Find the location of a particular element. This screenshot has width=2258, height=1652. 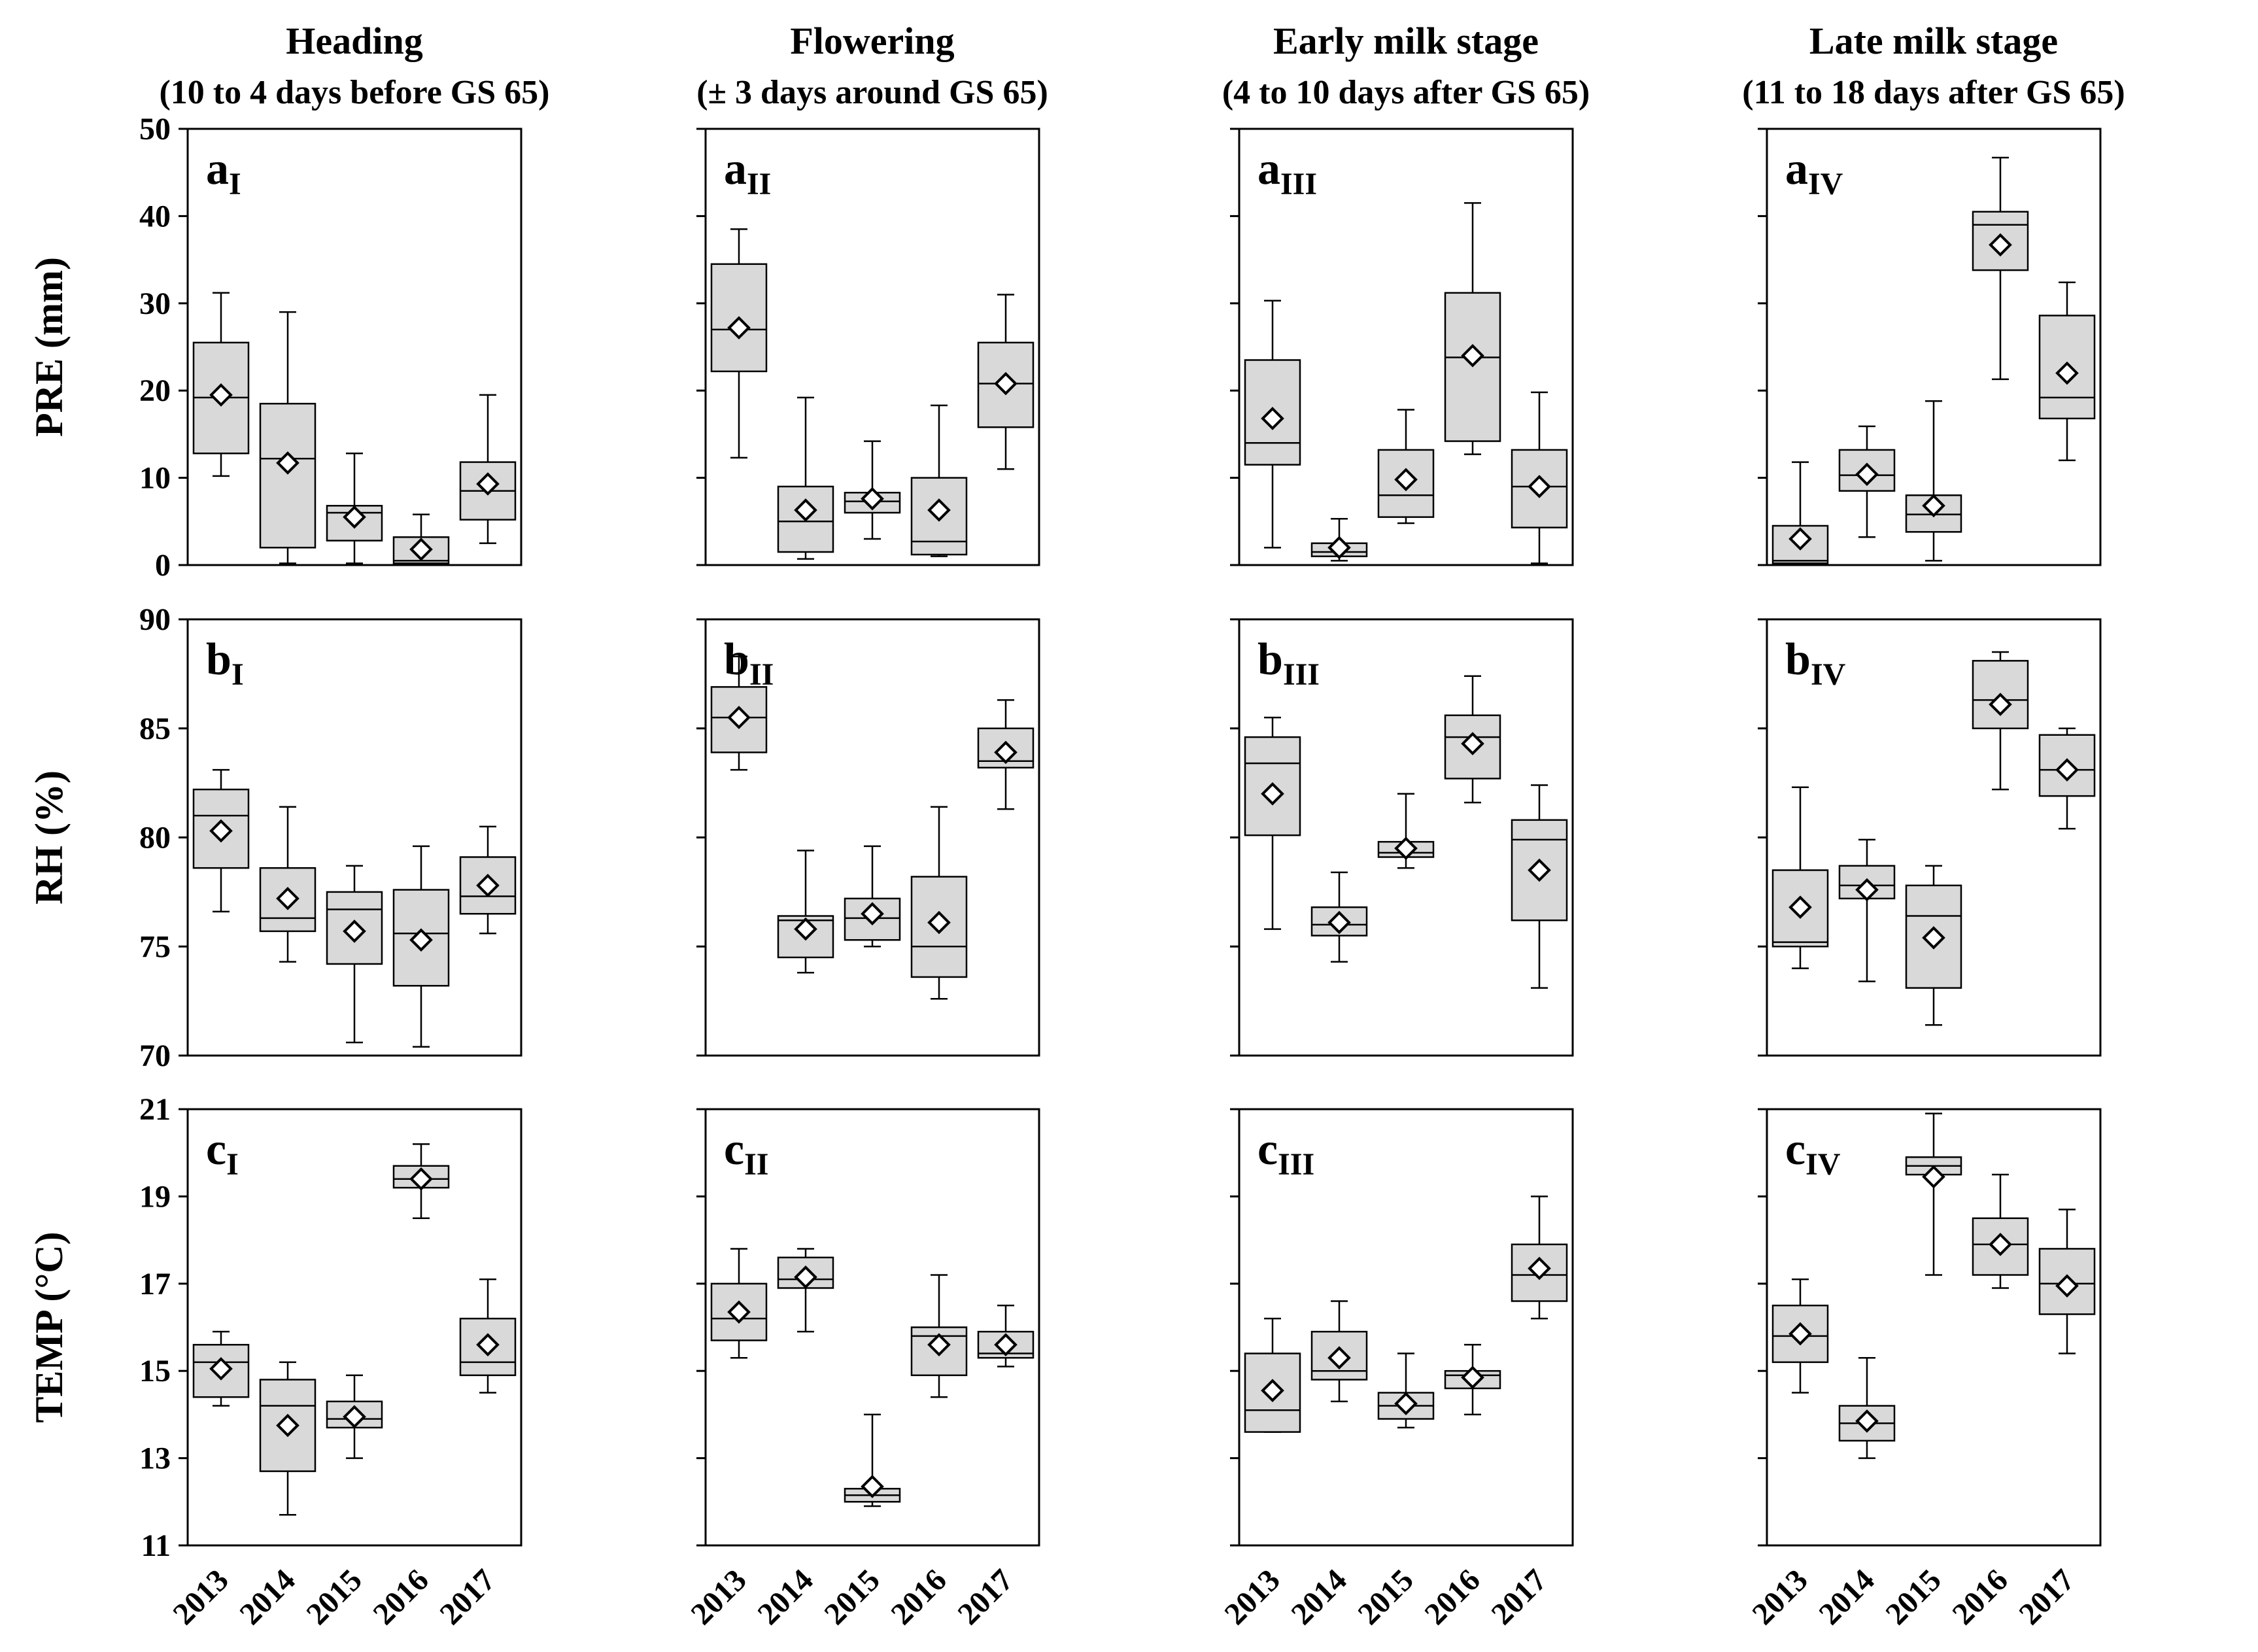

panel-label: cII is located at coordinates (746, 1153).